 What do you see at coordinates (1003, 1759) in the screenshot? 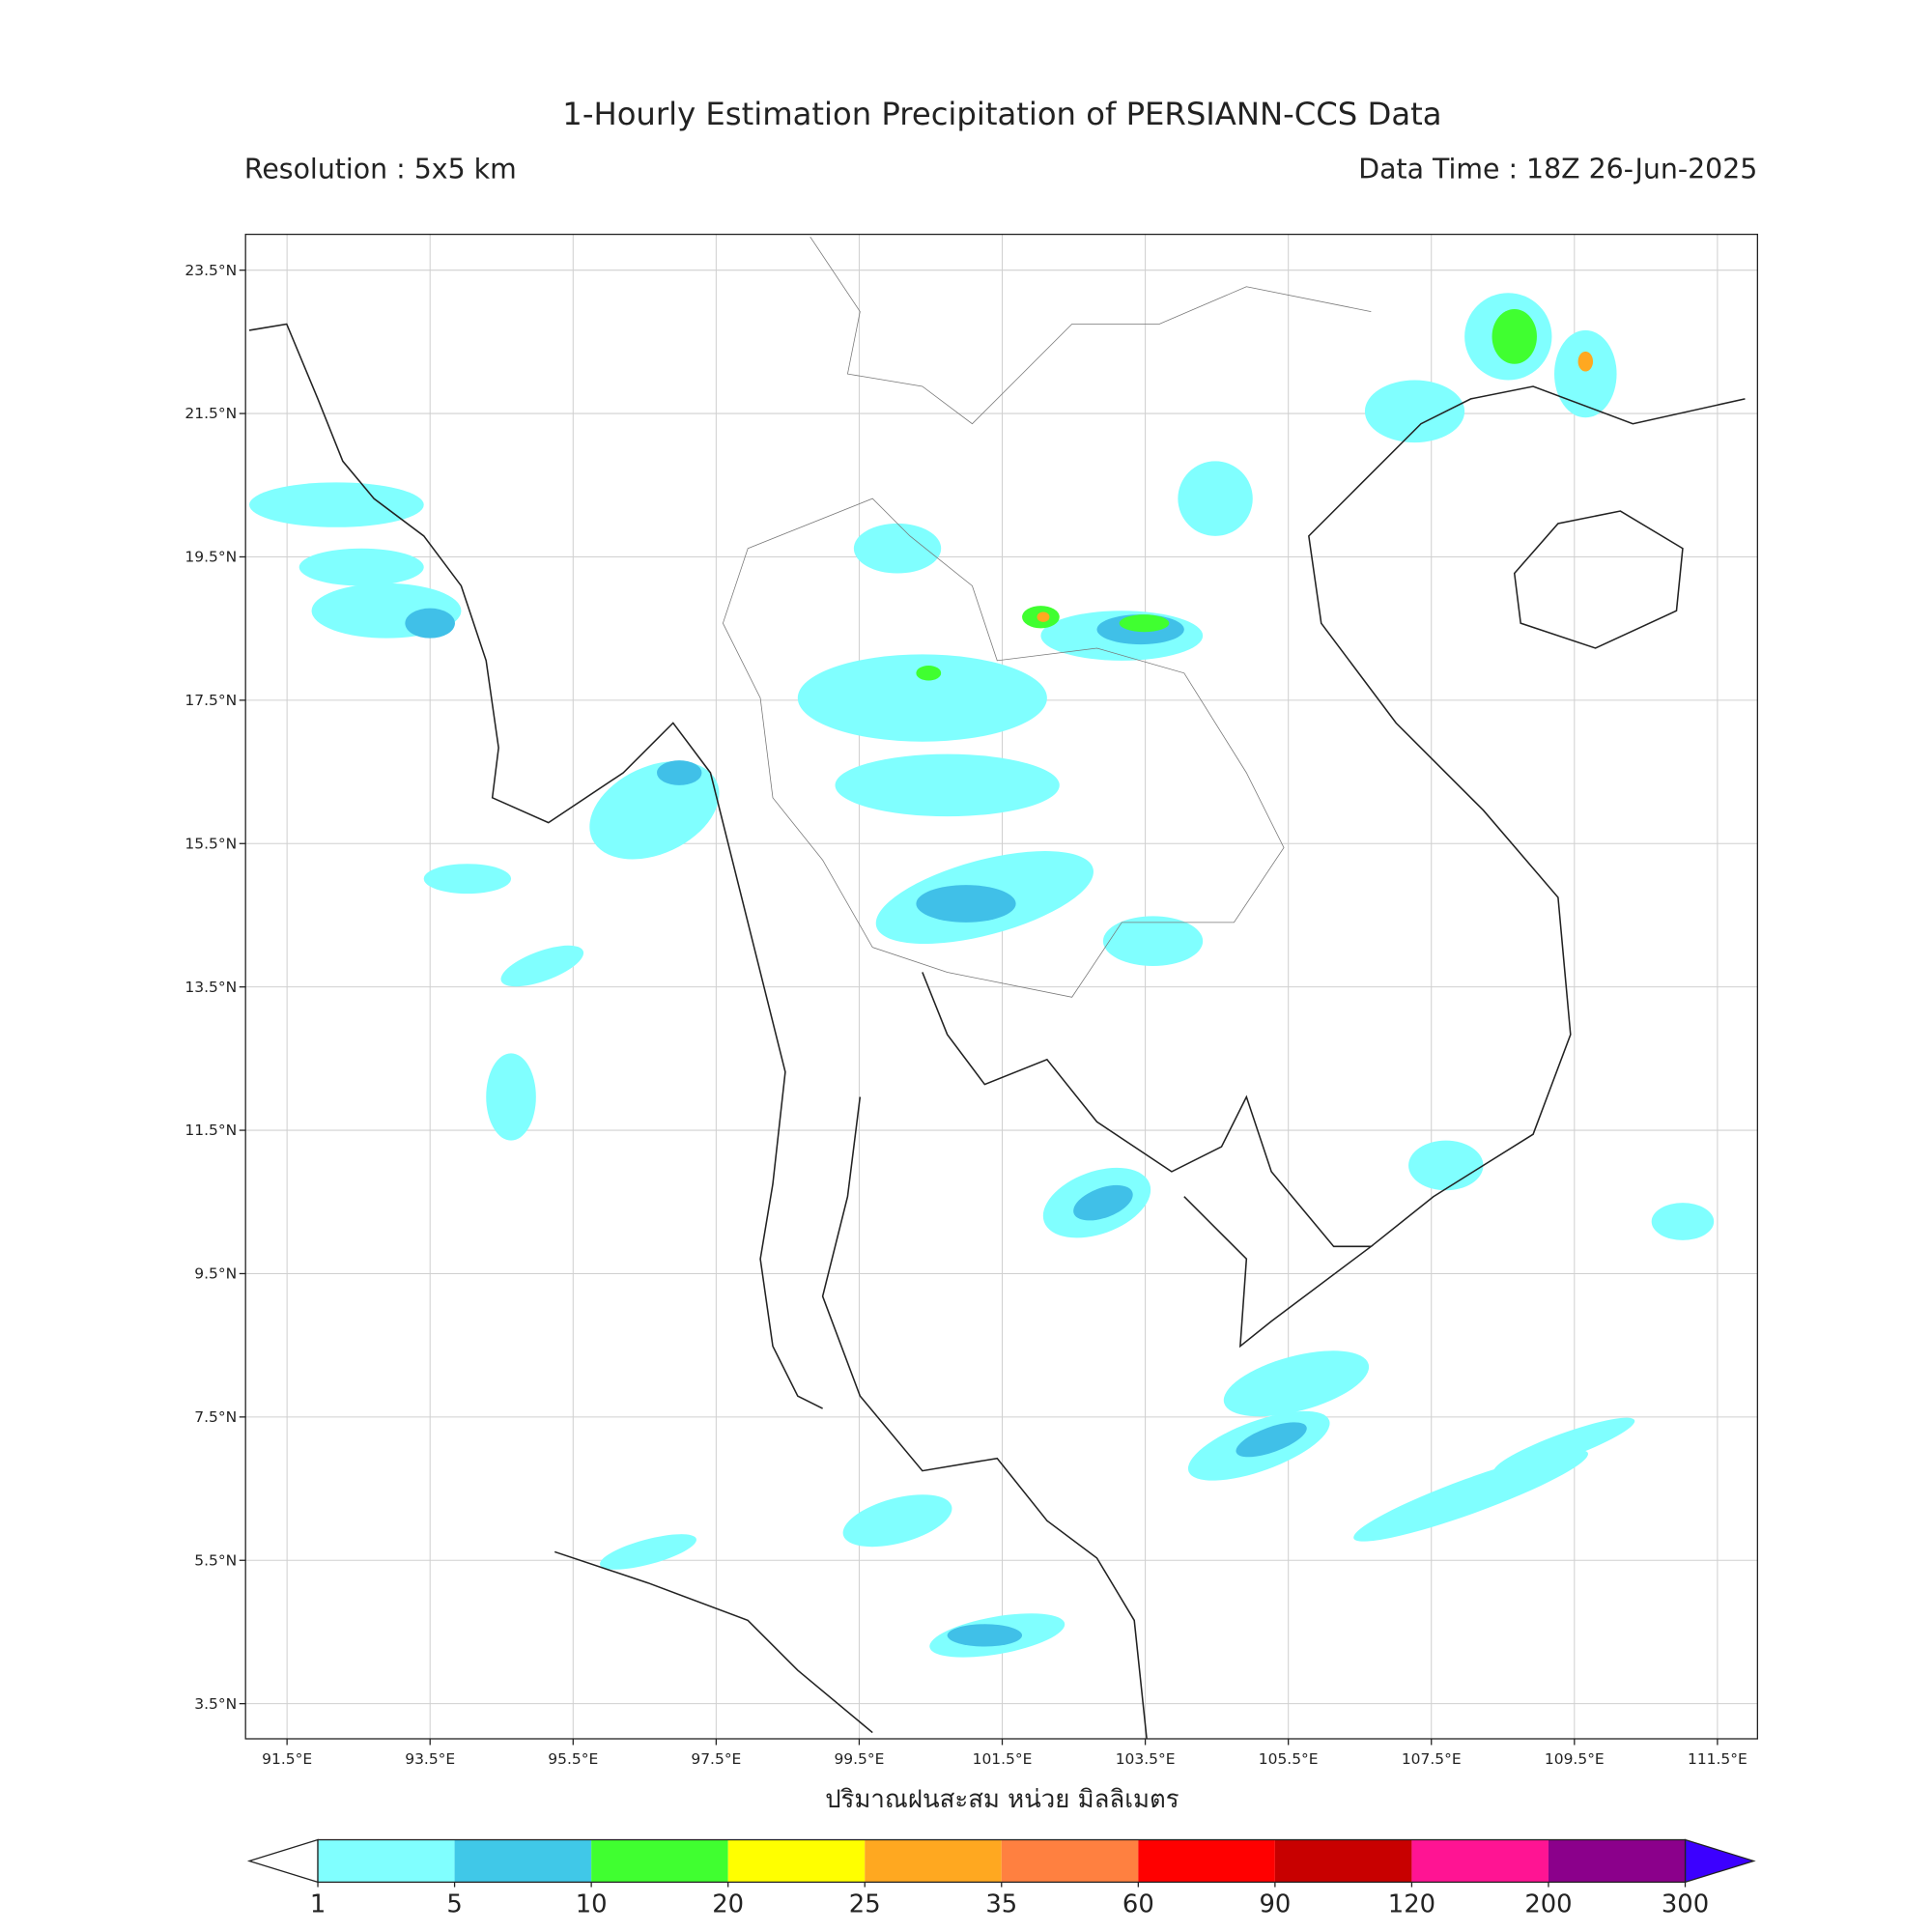
I see `x-tick-label: 101.5°E` at bounding box center [1003, 1759].